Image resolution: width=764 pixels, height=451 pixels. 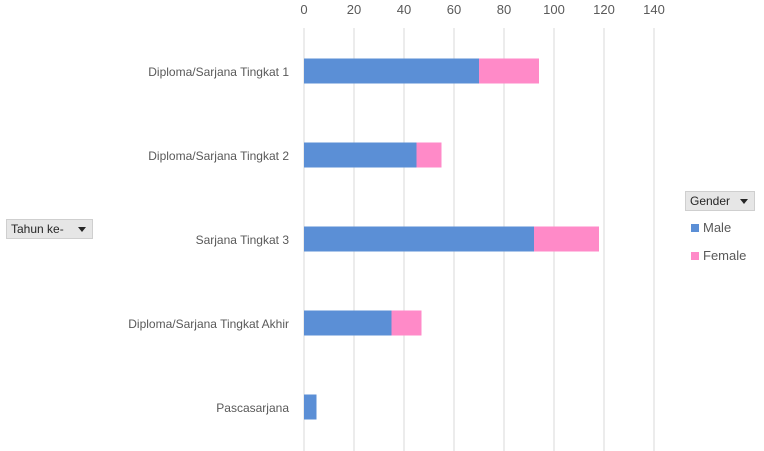 I want to click on tahun-ke-field-label: Tahun ke-, so click(x=37, y=229).